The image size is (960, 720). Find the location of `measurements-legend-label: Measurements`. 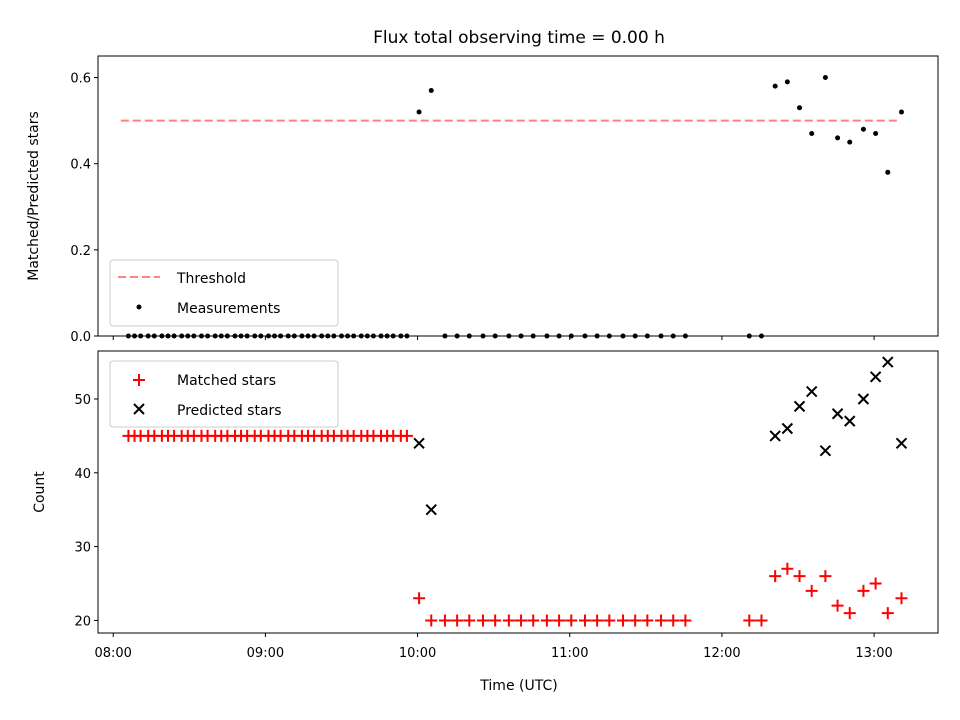

measurements-legend-label: Measurements is located at coordinates (228, 309).